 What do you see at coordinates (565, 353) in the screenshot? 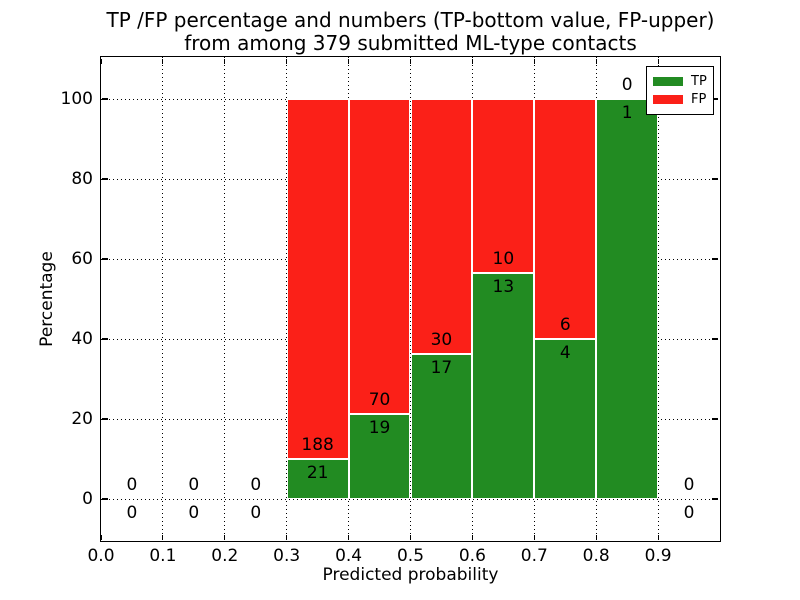
I see `tp-count-label: 4` at bounding box center [565, 353].